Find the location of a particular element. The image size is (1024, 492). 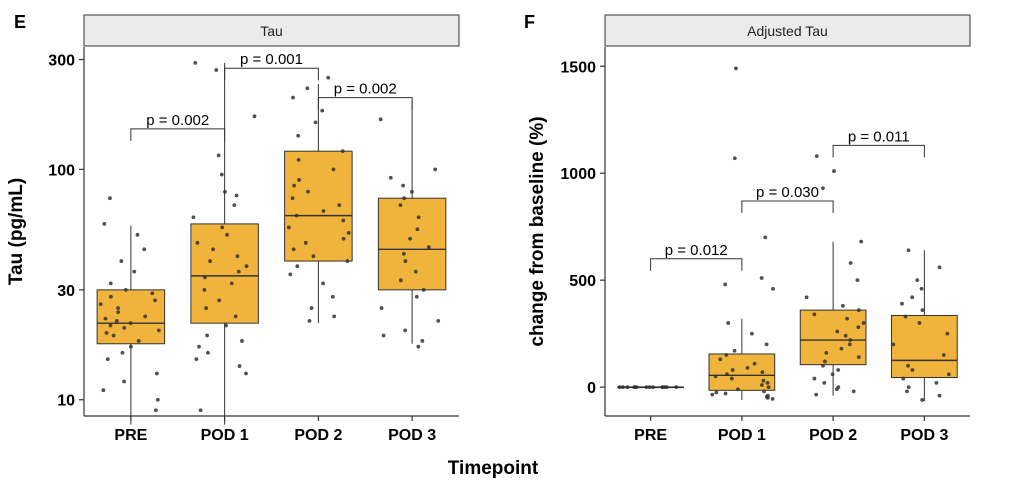

significance-bracket-1: p = 0.012 is located at coordinates (696, 256).